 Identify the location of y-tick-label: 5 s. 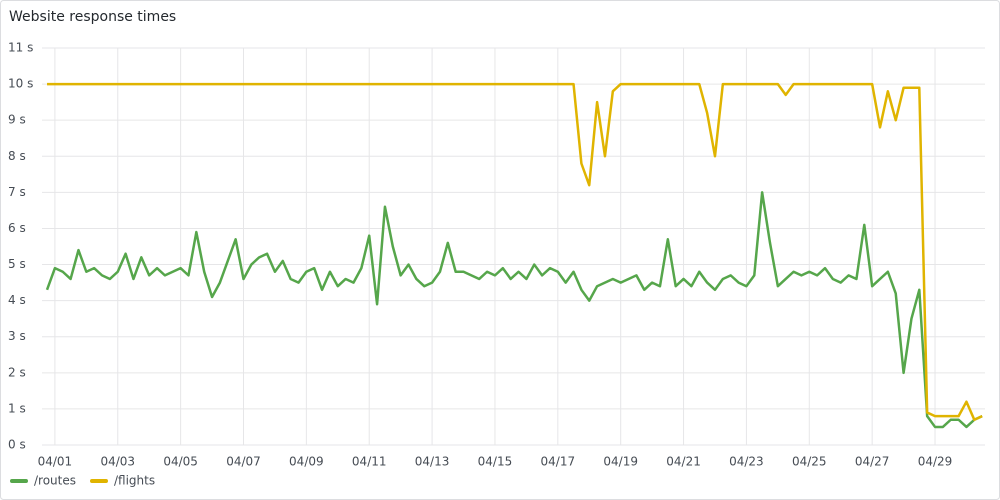
(17, 264).